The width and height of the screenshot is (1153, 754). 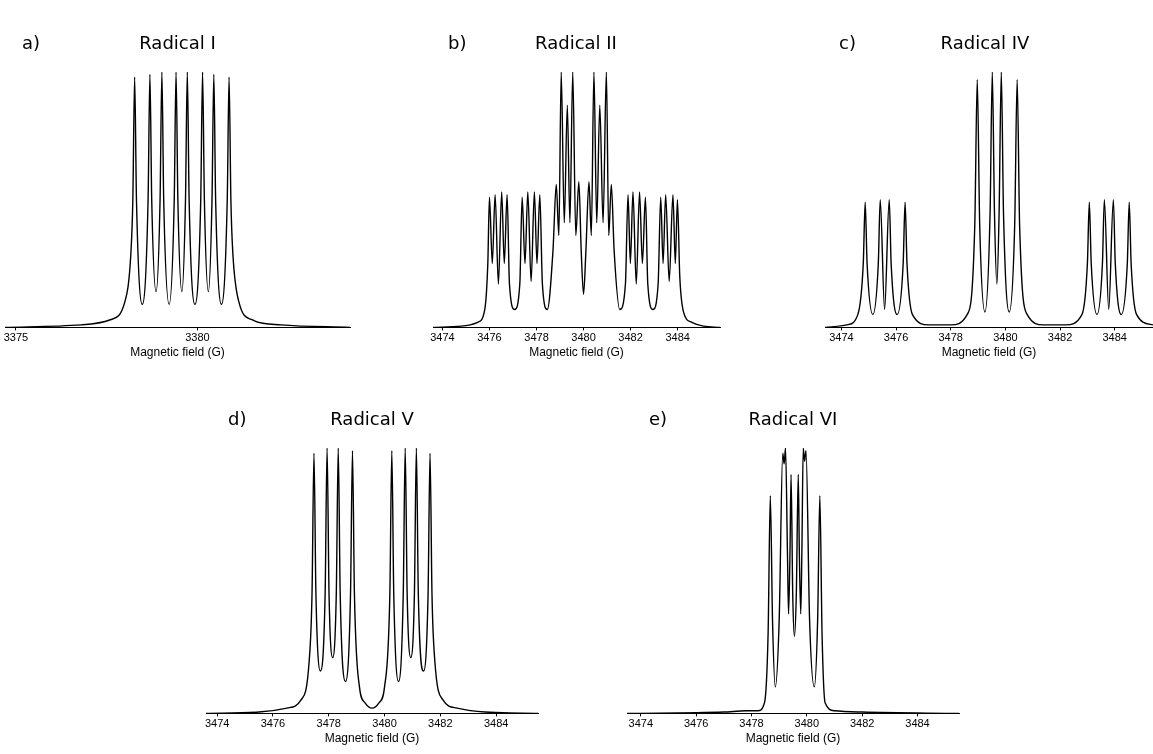 I want to click on text: e), so click(x=658, y=418).